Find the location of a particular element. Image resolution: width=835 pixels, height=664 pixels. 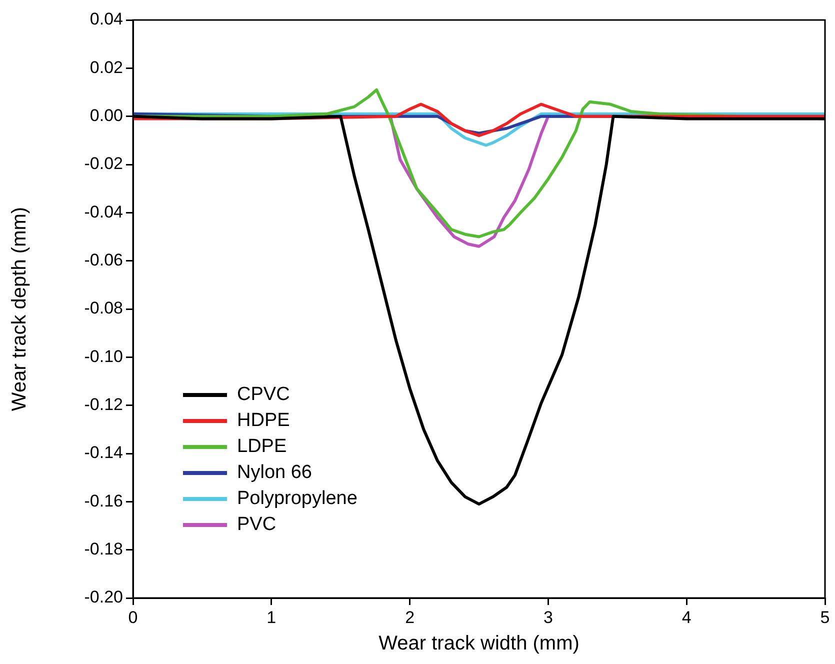

y-tick-label: -0.16 is located at coordinates (103, 500).